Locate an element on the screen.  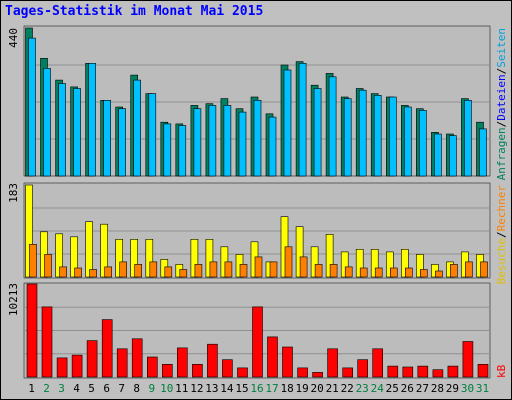
legend-pages: Besuche/Rechner is located at coordinates (501, 235).